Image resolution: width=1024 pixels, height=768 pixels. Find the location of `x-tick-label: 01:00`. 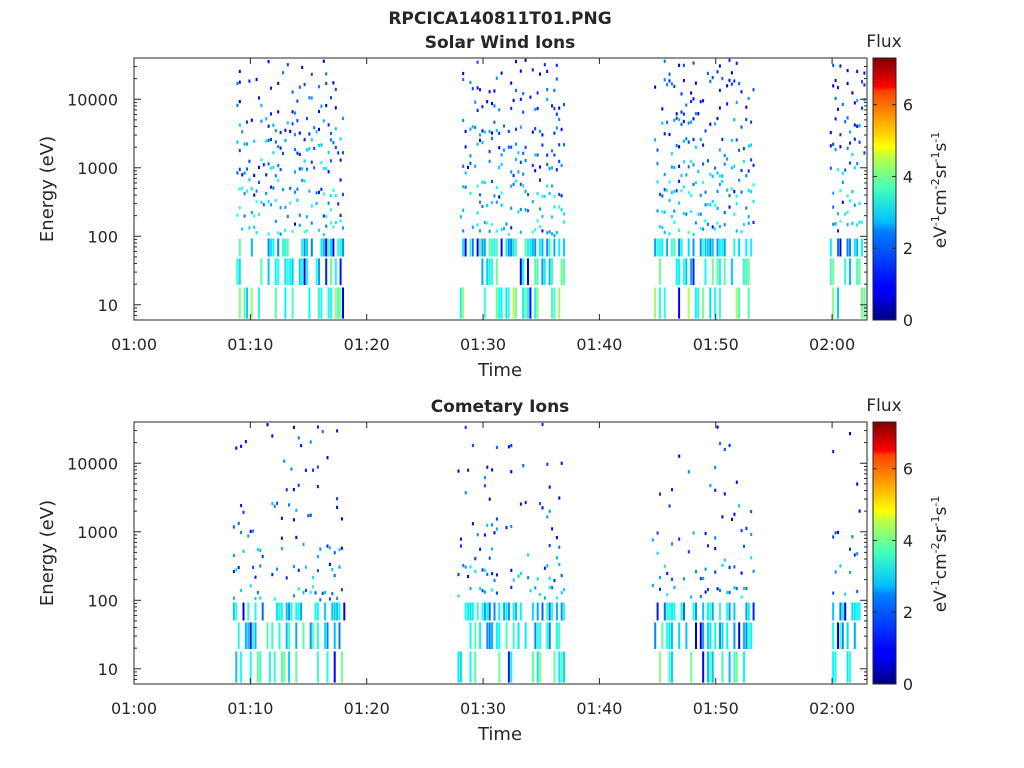

x-tick-label: 01:00 is located at coordinates (134, 344).